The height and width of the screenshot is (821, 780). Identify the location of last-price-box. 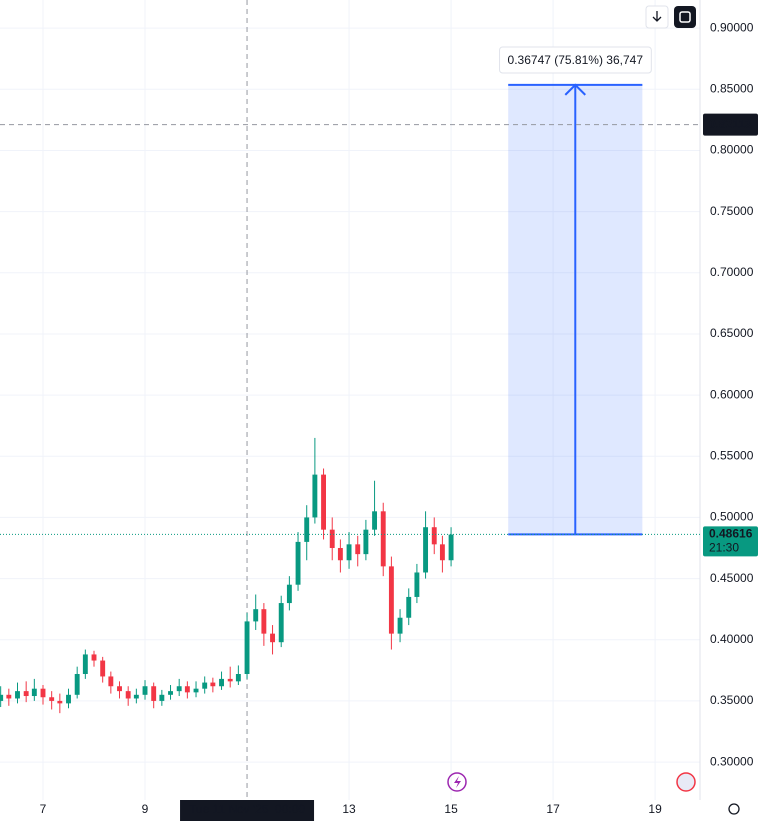
(730, 541).